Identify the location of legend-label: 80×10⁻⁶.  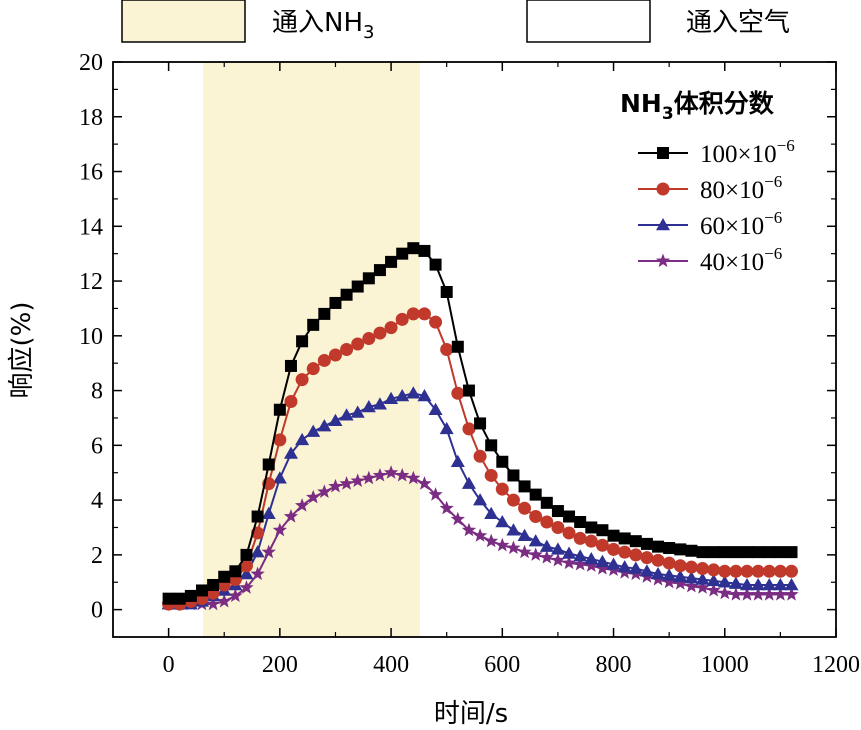
(741, 188).